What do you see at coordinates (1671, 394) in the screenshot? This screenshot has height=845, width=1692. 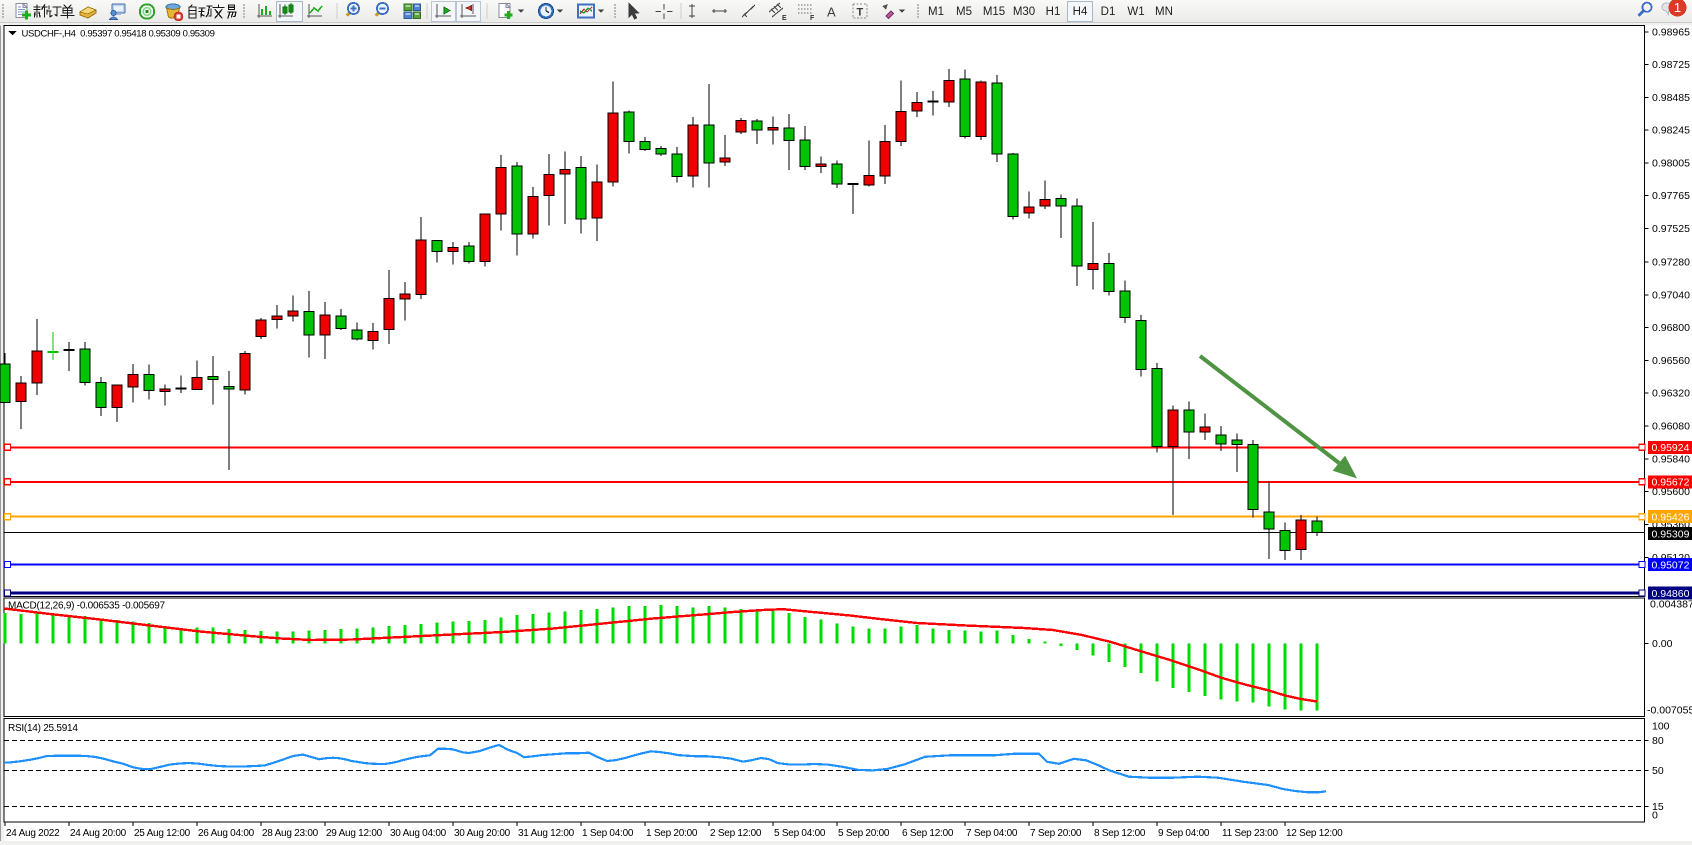 I see `svg-text: 0.96320` at bounding box center [1671, 394].